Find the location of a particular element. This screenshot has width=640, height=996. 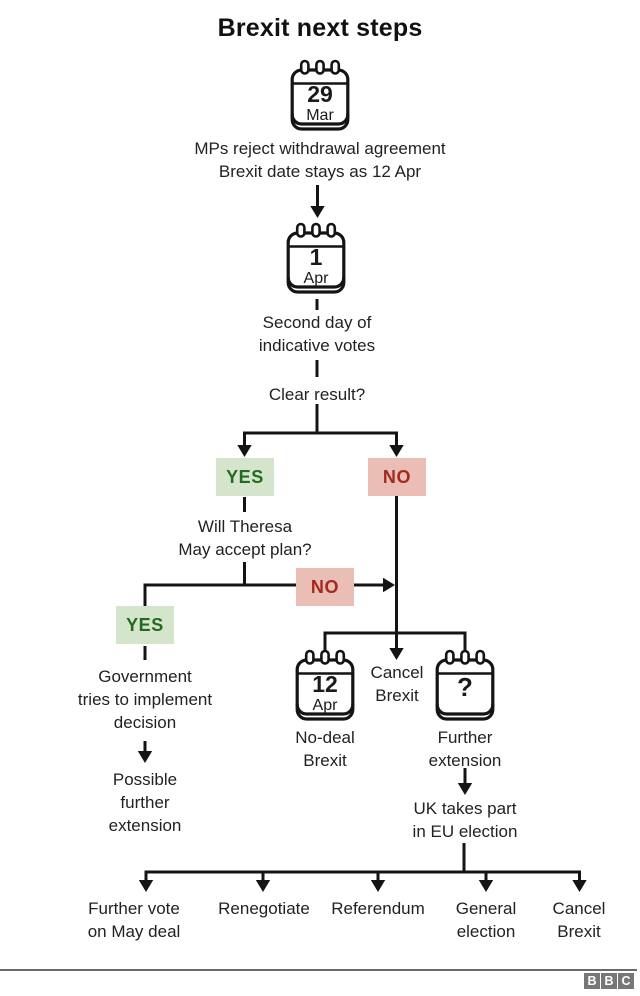

outcome-government-implements: Government tries to implement decision is located at coordinates (145, 699).